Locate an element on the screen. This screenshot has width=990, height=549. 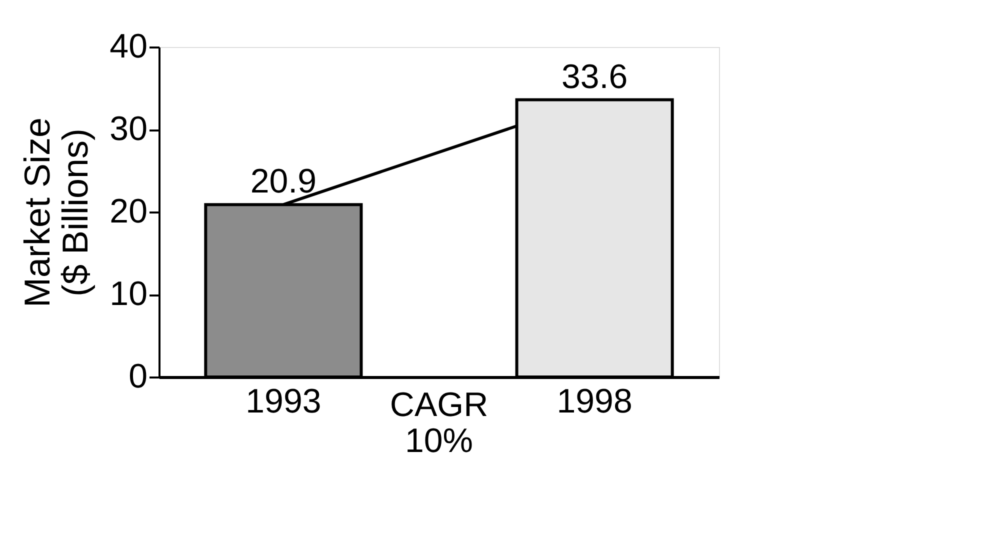
y-tick-label: 30 is located at coordinates (129, 129).